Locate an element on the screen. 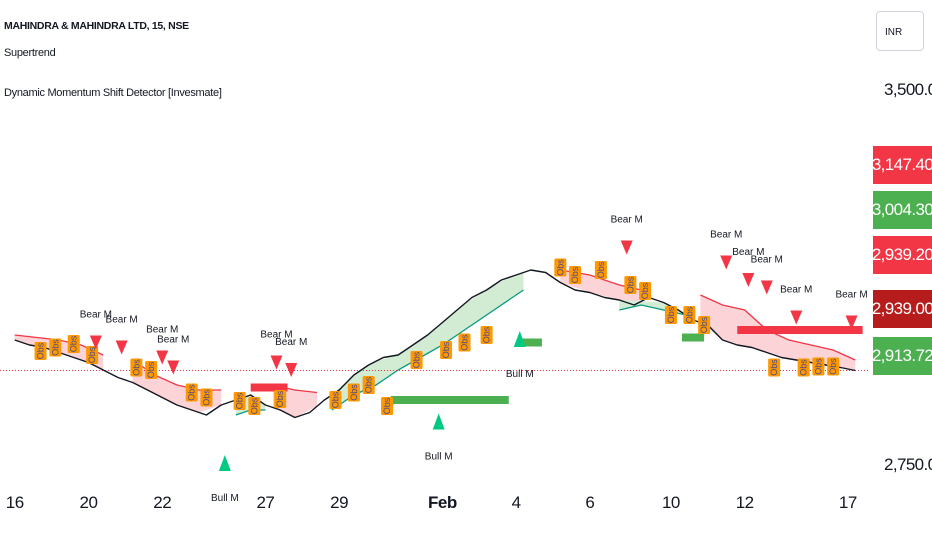 This screenshot has height=550, width=932. indicator-supertrend-label: Supertrend is located at coordinates (30, 53).